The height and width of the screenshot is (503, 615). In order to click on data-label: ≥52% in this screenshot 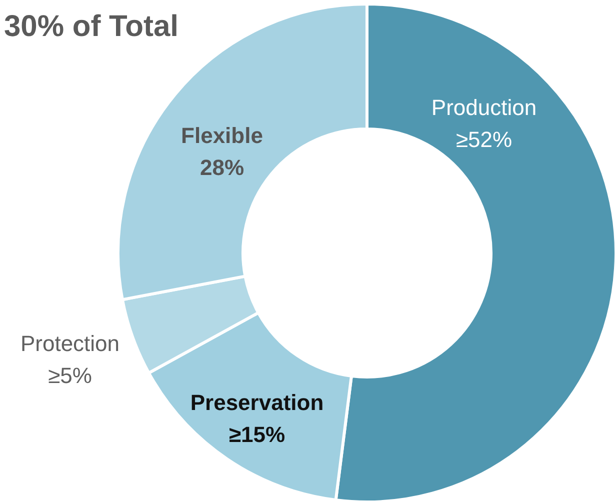, I will do `click(484, 139)`.